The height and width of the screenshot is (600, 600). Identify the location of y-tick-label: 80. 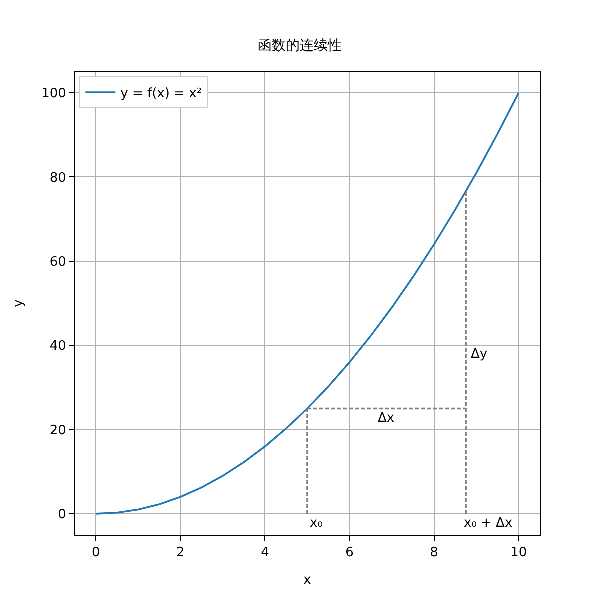
(58, 178).